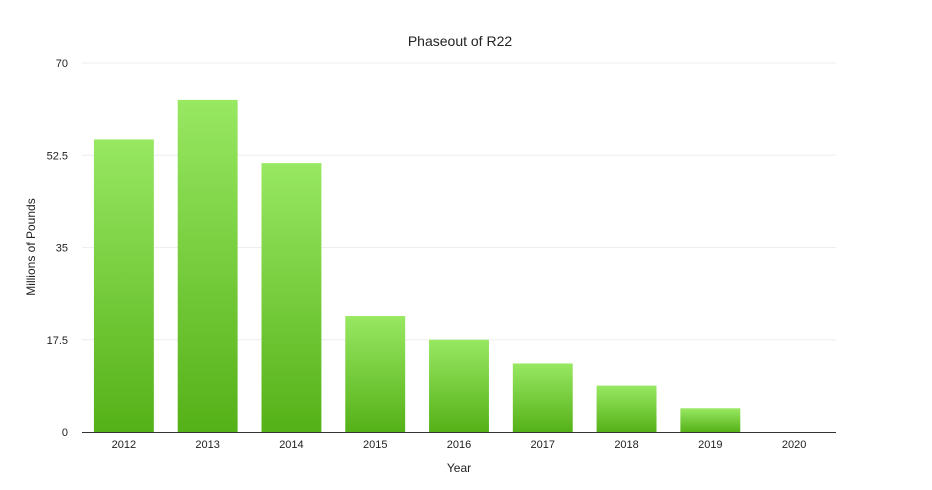  What do you see at coordinates (31, 246) in the screenshot?
I see `y-axis-label: Millions of Pounds` at bounding box center [31, 246].